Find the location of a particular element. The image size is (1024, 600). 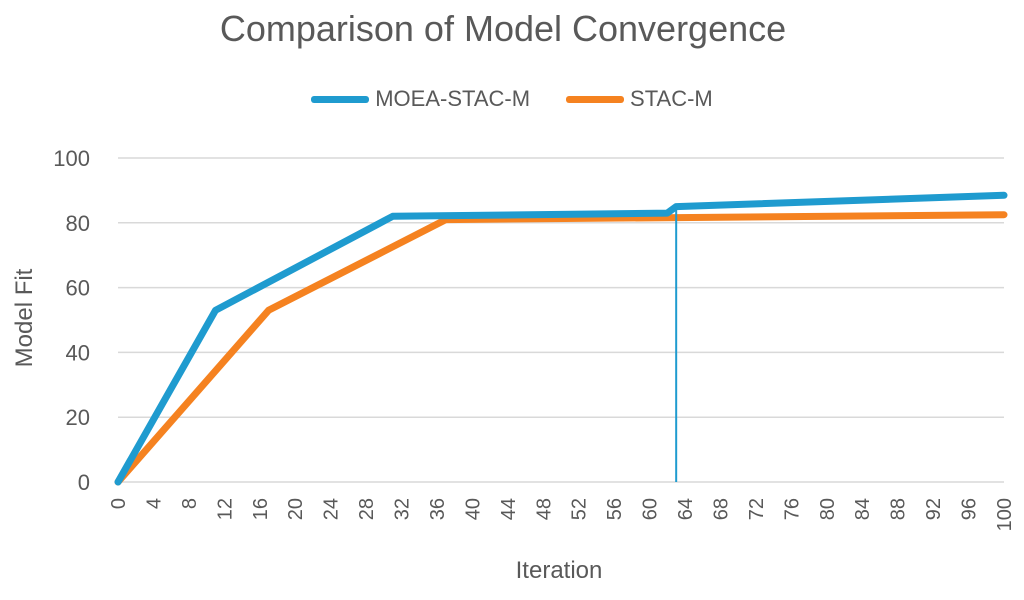

legend-swatch-stac-m is located at coordinates (595, 99).